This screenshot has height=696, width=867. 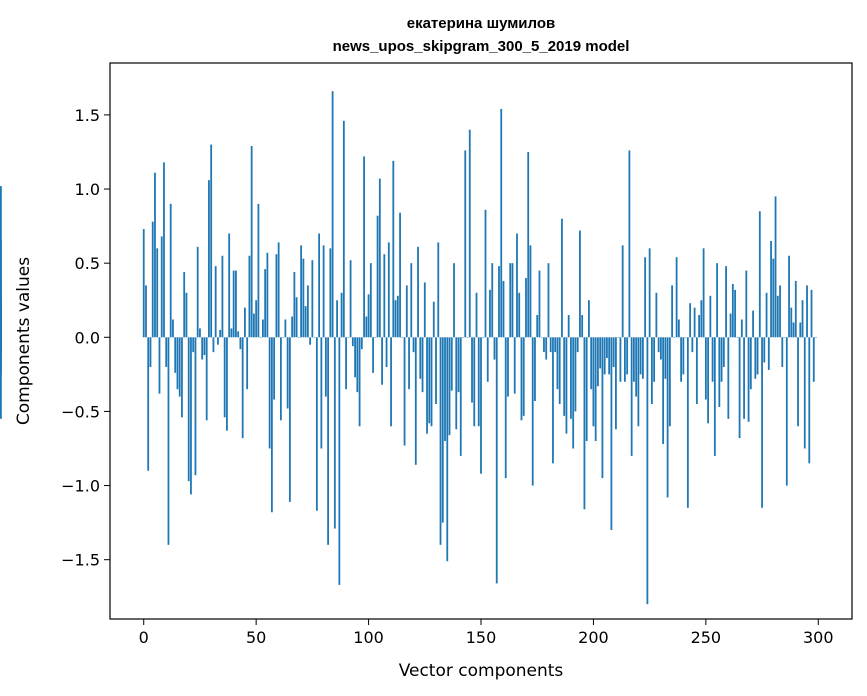 What do you see at coordinates (593, 637) in the screenshot?
I see `x-tick-label: 200` at bounding box center [593, 637].